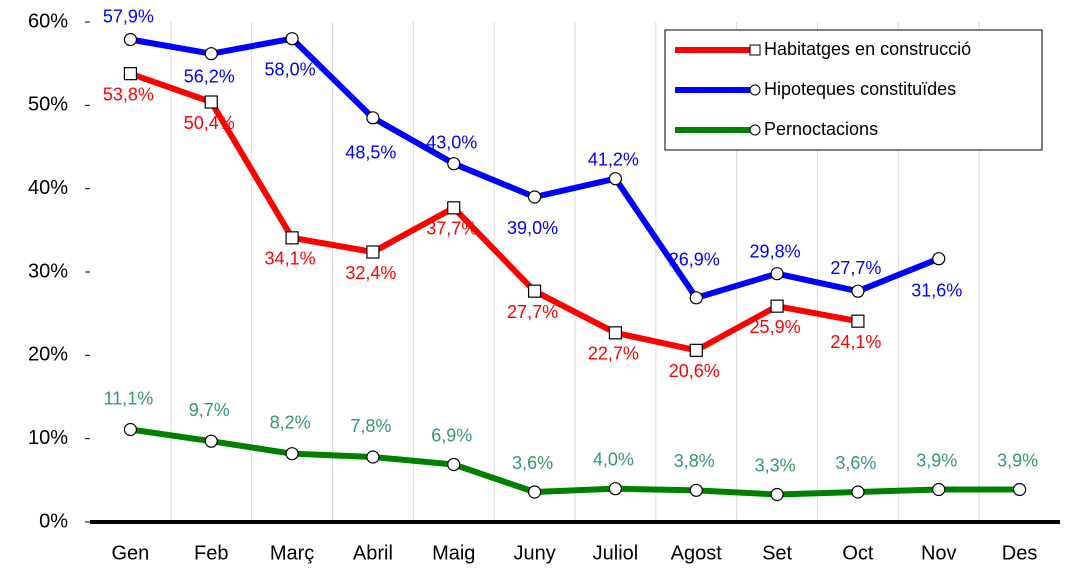 The image size is (1066, 570). Describe the element at coordinates (209, 410) in the screenshot. I see `data-label: 9,7%` at that location.